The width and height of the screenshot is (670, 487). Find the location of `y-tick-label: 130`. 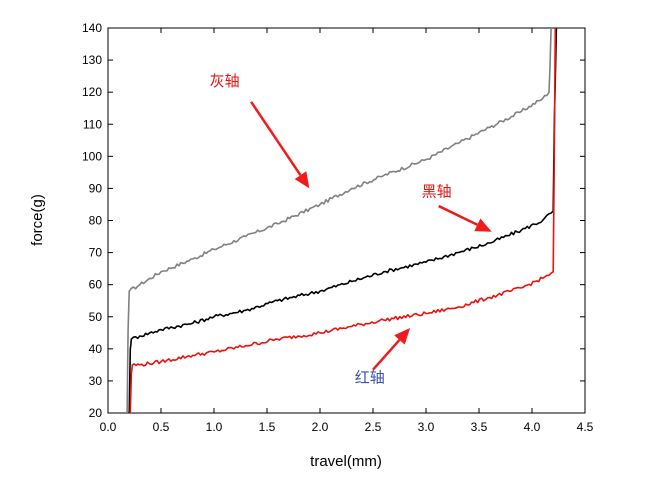

y-tick-label: 130 is located at coordinates (92, 60).